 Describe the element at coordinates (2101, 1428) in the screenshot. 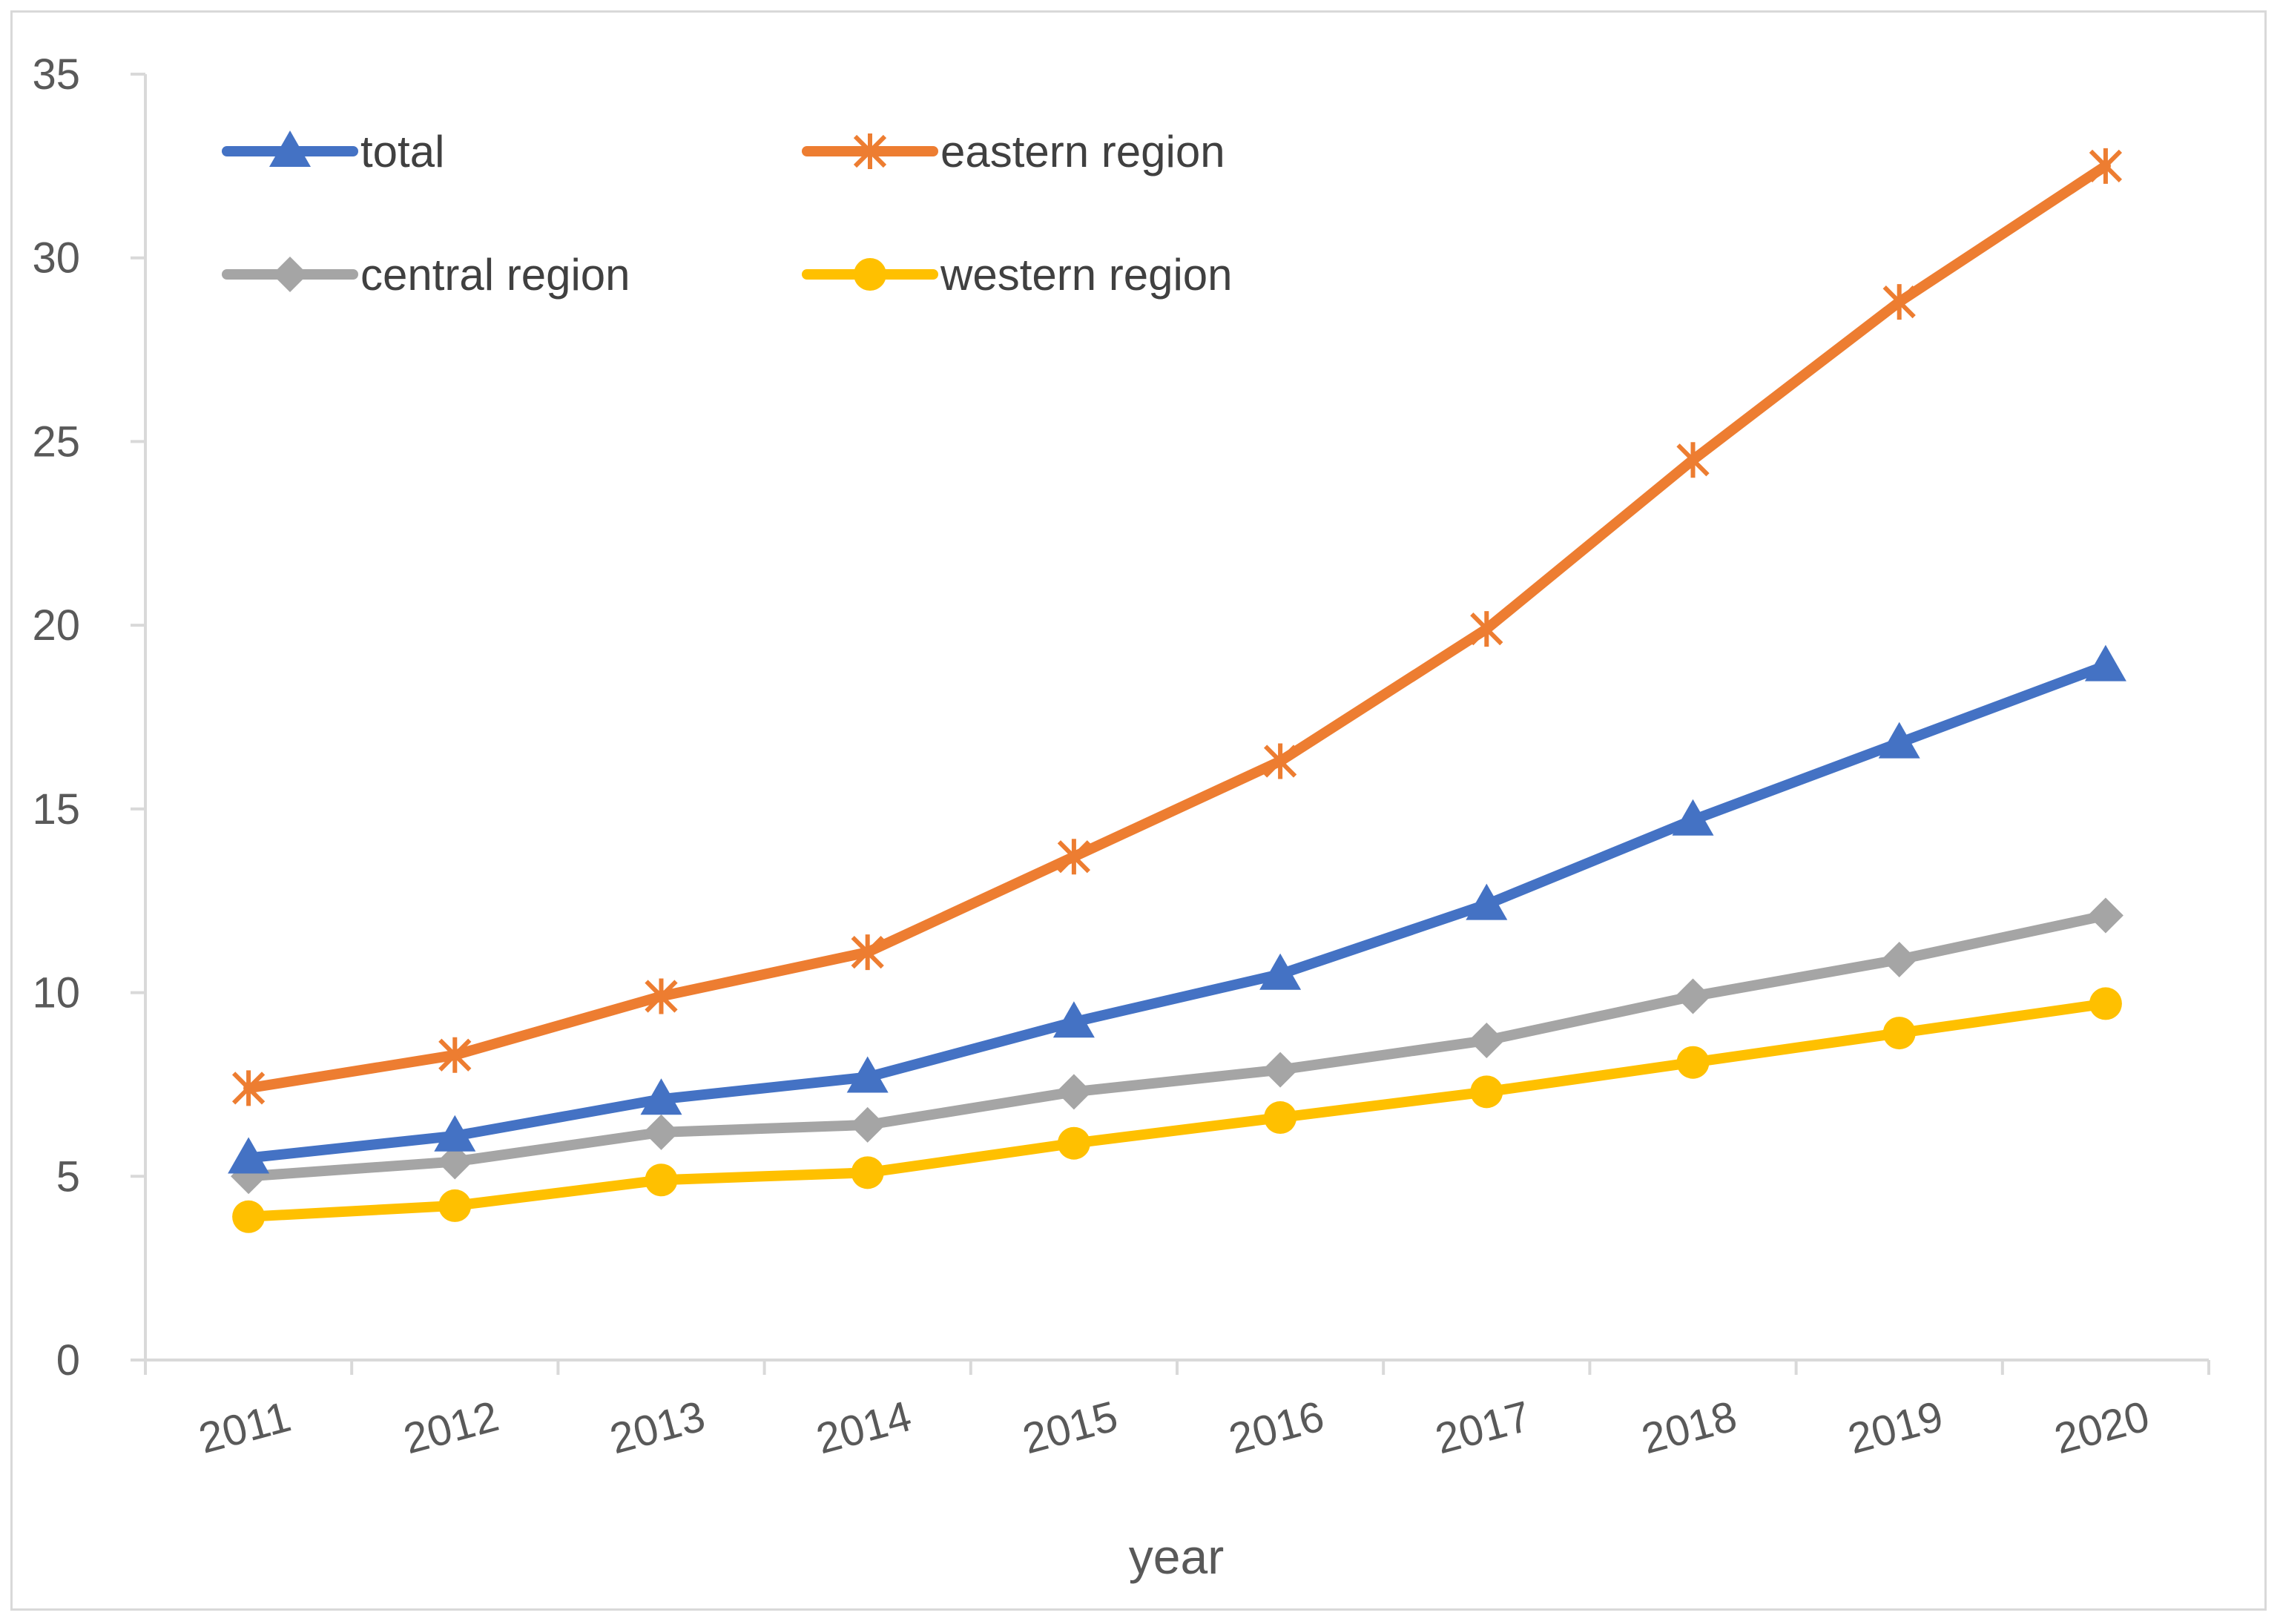

I see `x-tick-label: 2020` at that location.